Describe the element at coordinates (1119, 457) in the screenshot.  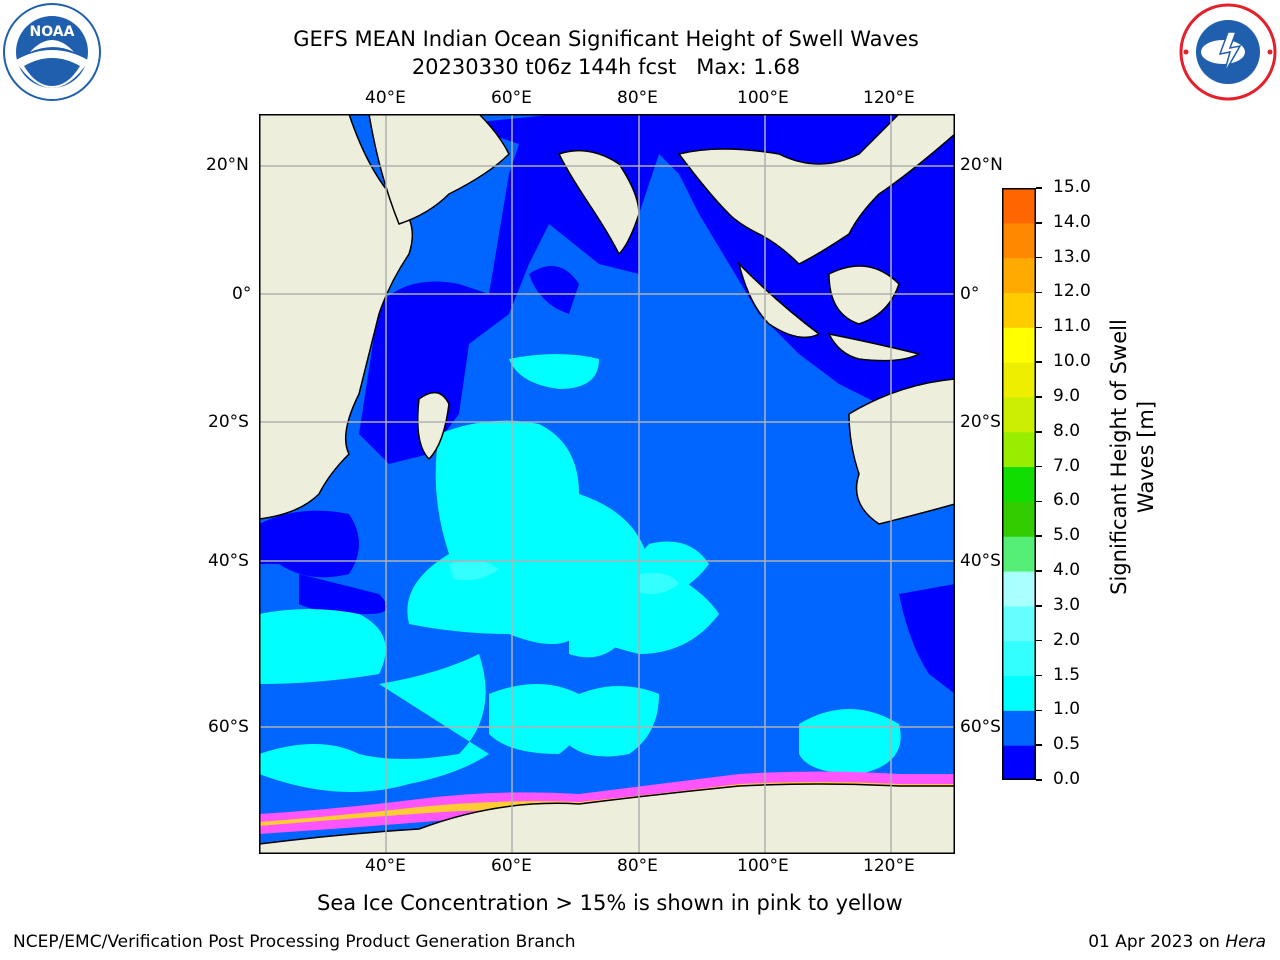
I see `colorbar-title-line1: Significant Height of Swell` at that location.